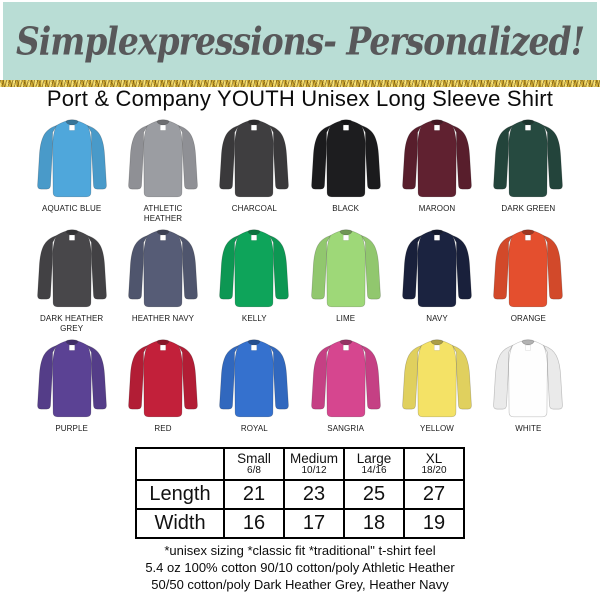 The height and width of the screenshot is (600, 600). Describe the element at coordinates (314, 494) in the screenshot. I see `measurement-value: 23` at that location.